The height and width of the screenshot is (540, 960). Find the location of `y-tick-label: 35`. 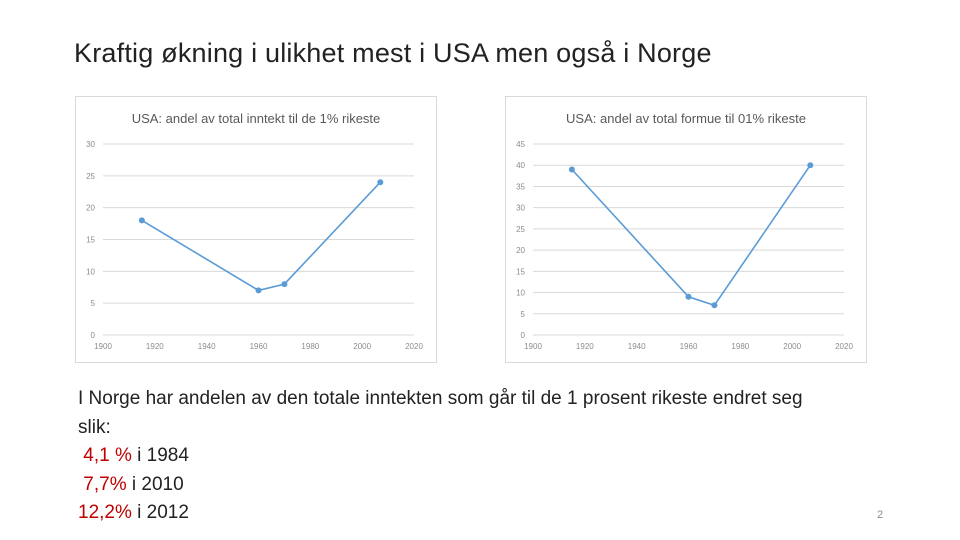

y-tick-label: 35 is located at coordinates (520, 186).